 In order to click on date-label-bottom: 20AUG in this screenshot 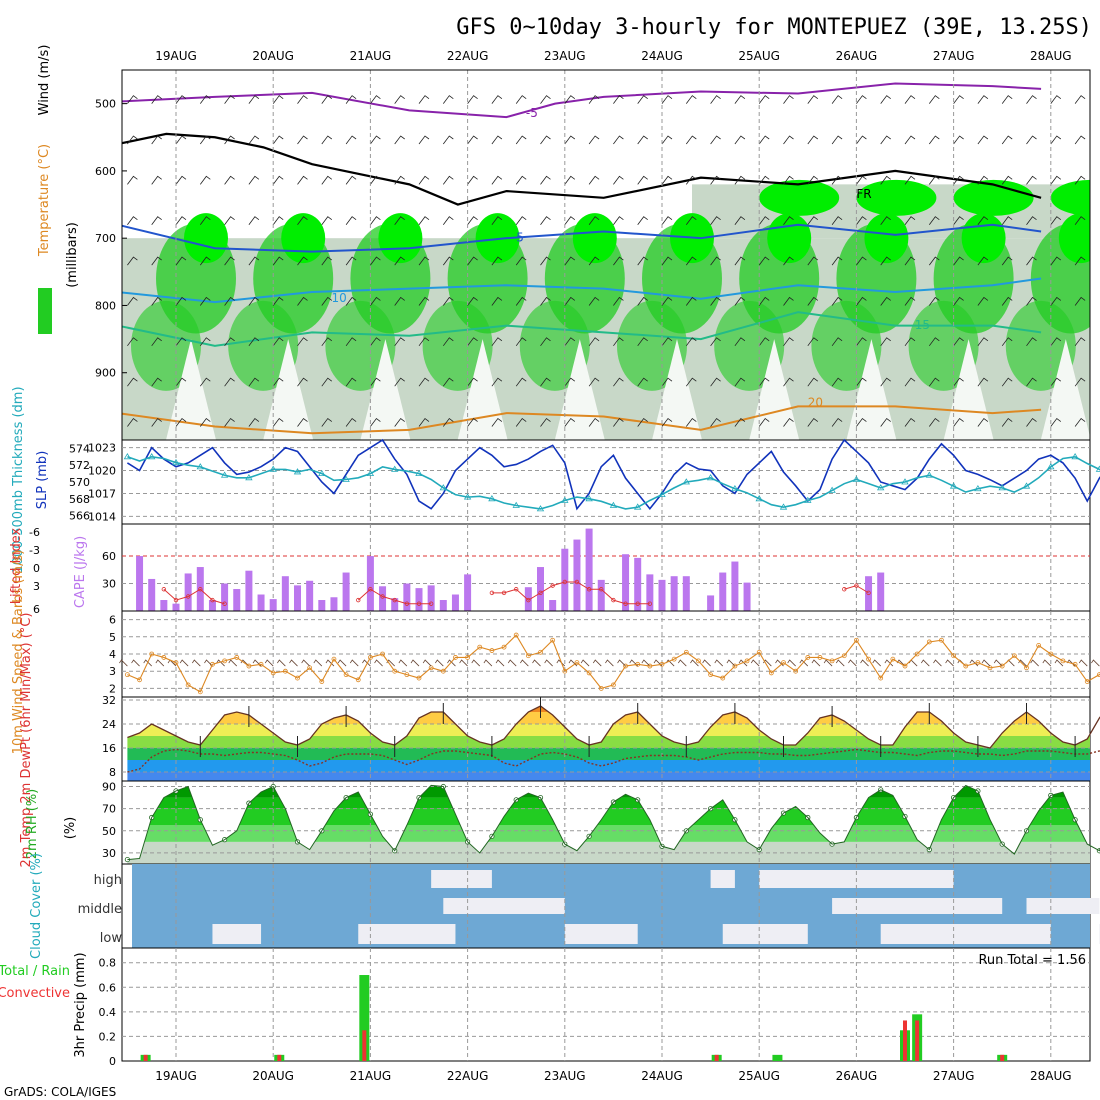, I will do `click(273, 1076)`.